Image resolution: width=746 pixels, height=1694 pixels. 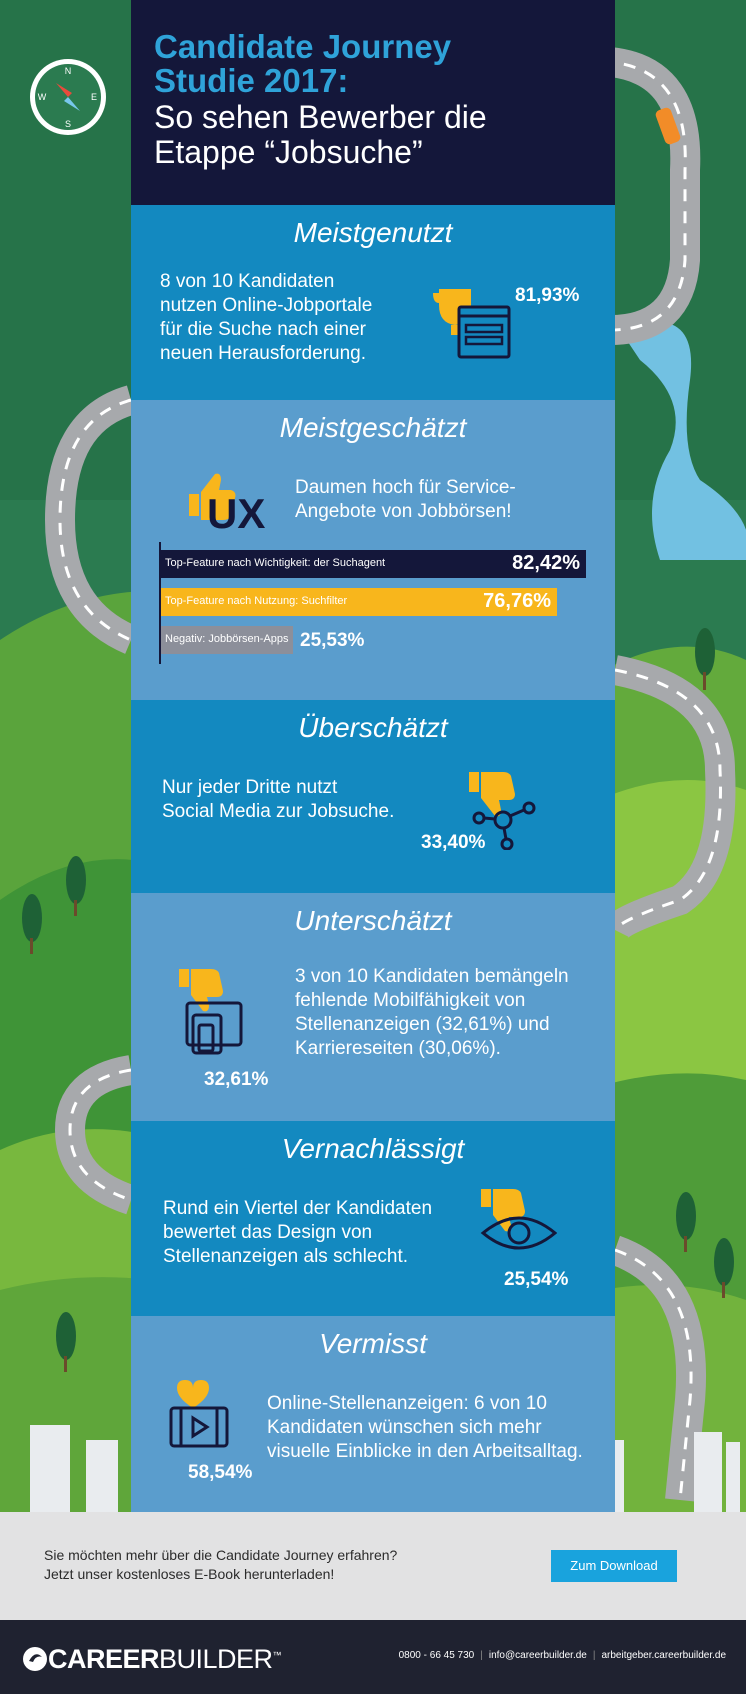 I want to click on text-line: Social Media zur Jobsuche., so click(x=278, y=811).